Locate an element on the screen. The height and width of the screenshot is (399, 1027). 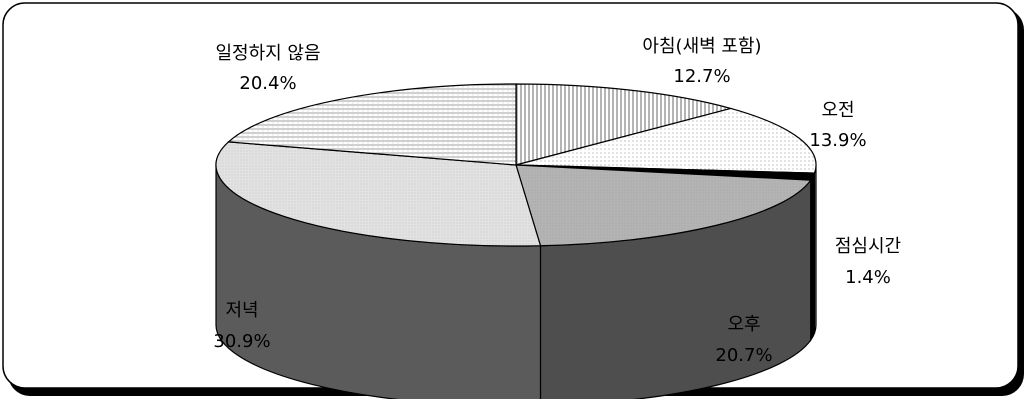
value-오전: 13.9% is located at coordinates (837, 140).